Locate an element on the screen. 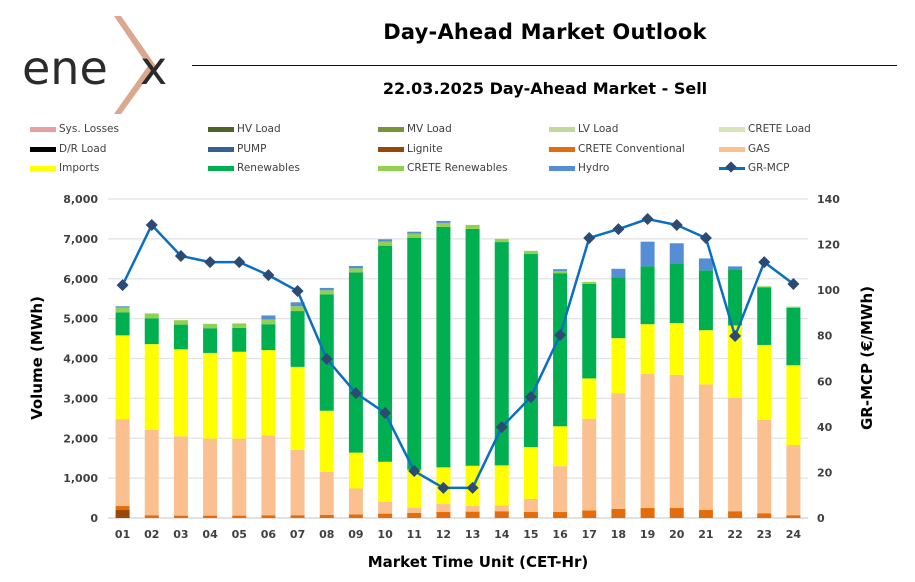  x-tick-label: 10 is located at coordinates (385, 534).